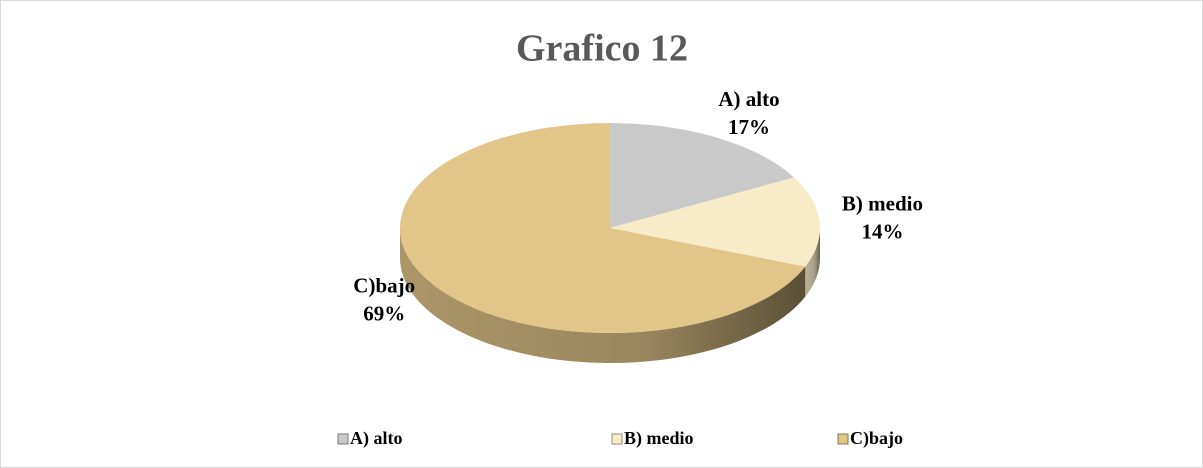 Image resolution: width=1203 pixels, height=468 pixels. What do you see at coordinates (384, 314) in the screenshot?
I see `data-label-value: 69%` at bounding box center [384, 314].